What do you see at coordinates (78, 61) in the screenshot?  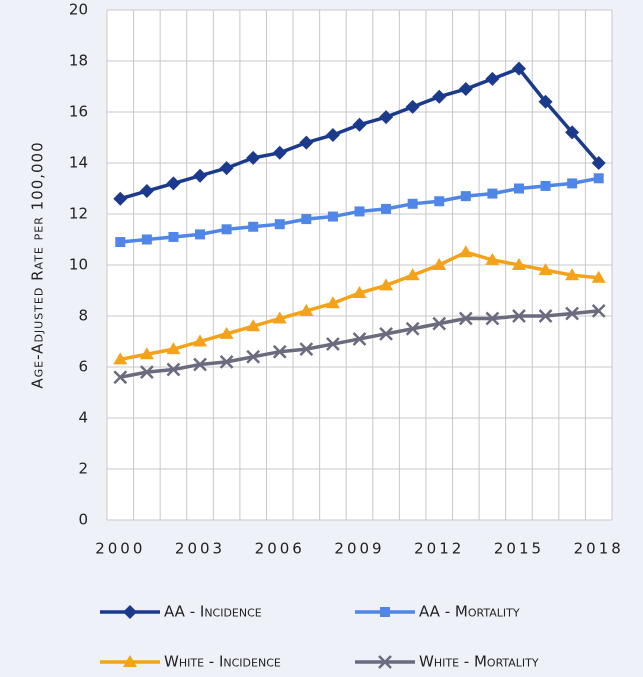 I see `y-tick-label: 18` at bounding box center [78, 61].